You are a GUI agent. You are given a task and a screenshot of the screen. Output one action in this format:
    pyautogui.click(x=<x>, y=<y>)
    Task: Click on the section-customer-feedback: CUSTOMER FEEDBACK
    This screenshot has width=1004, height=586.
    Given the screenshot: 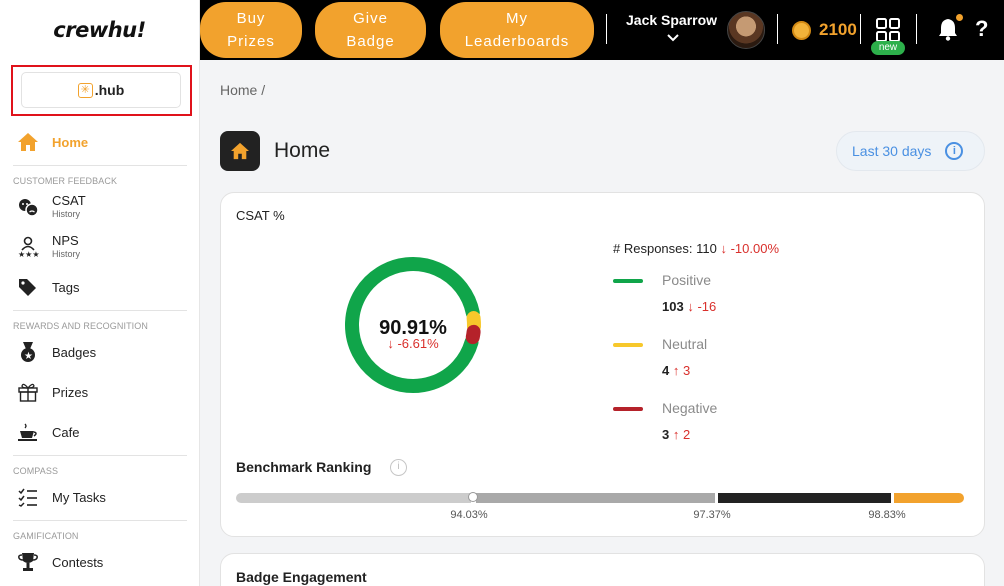 What is the action you would take?
    pyautogui.click(x=100, y=176)
    